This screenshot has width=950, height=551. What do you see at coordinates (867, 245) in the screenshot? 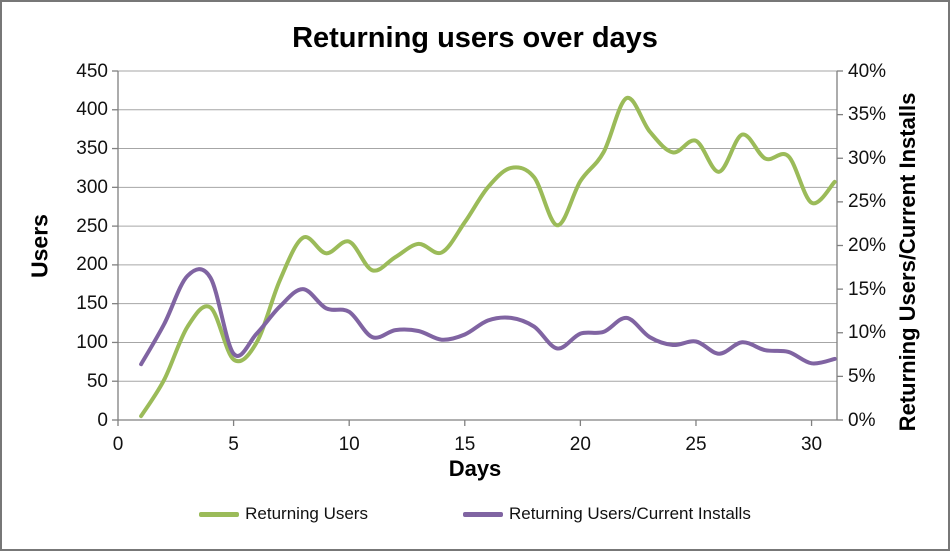
I see `y-axis-right-tick-label: 20%` at bounding box center [867, 245].